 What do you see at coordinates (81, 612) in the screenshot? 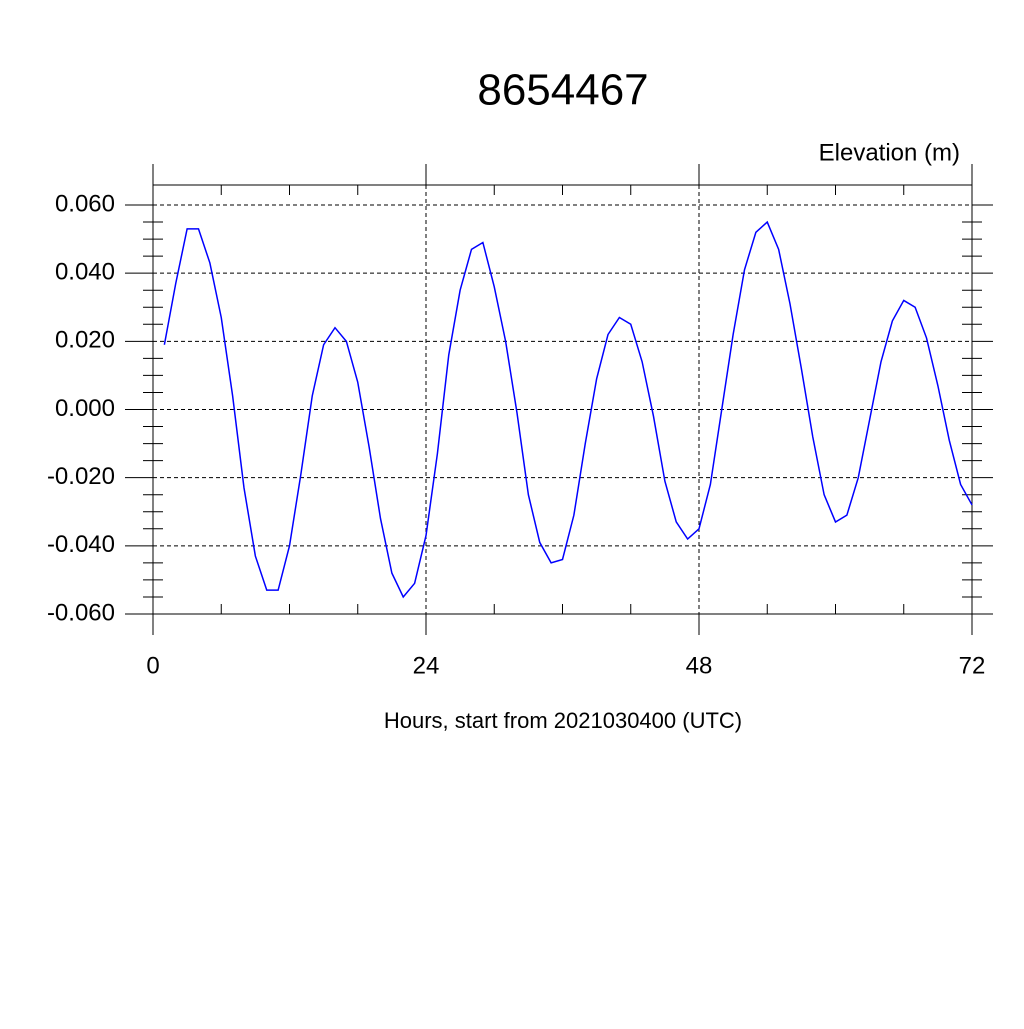
I see `y-tick-label: -0.060` at bounding box center [81, 612].